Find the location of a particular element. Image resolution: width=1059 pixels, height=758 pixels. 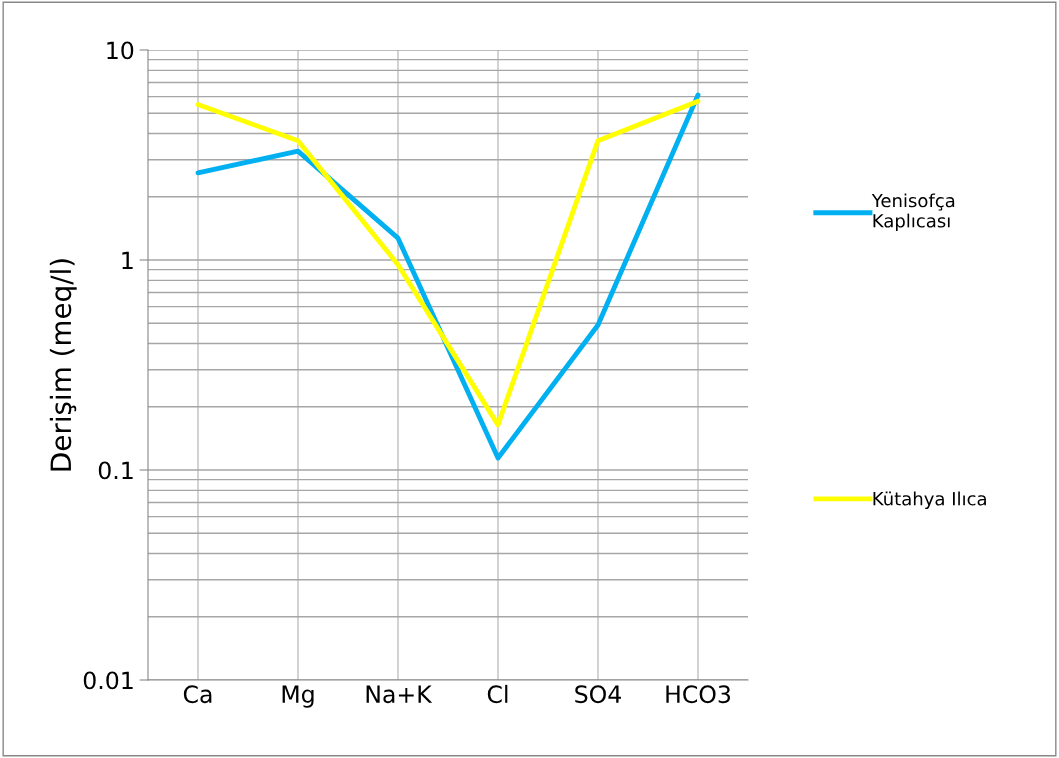

y-tick-label: 10 is located at coordinates (120, 50).